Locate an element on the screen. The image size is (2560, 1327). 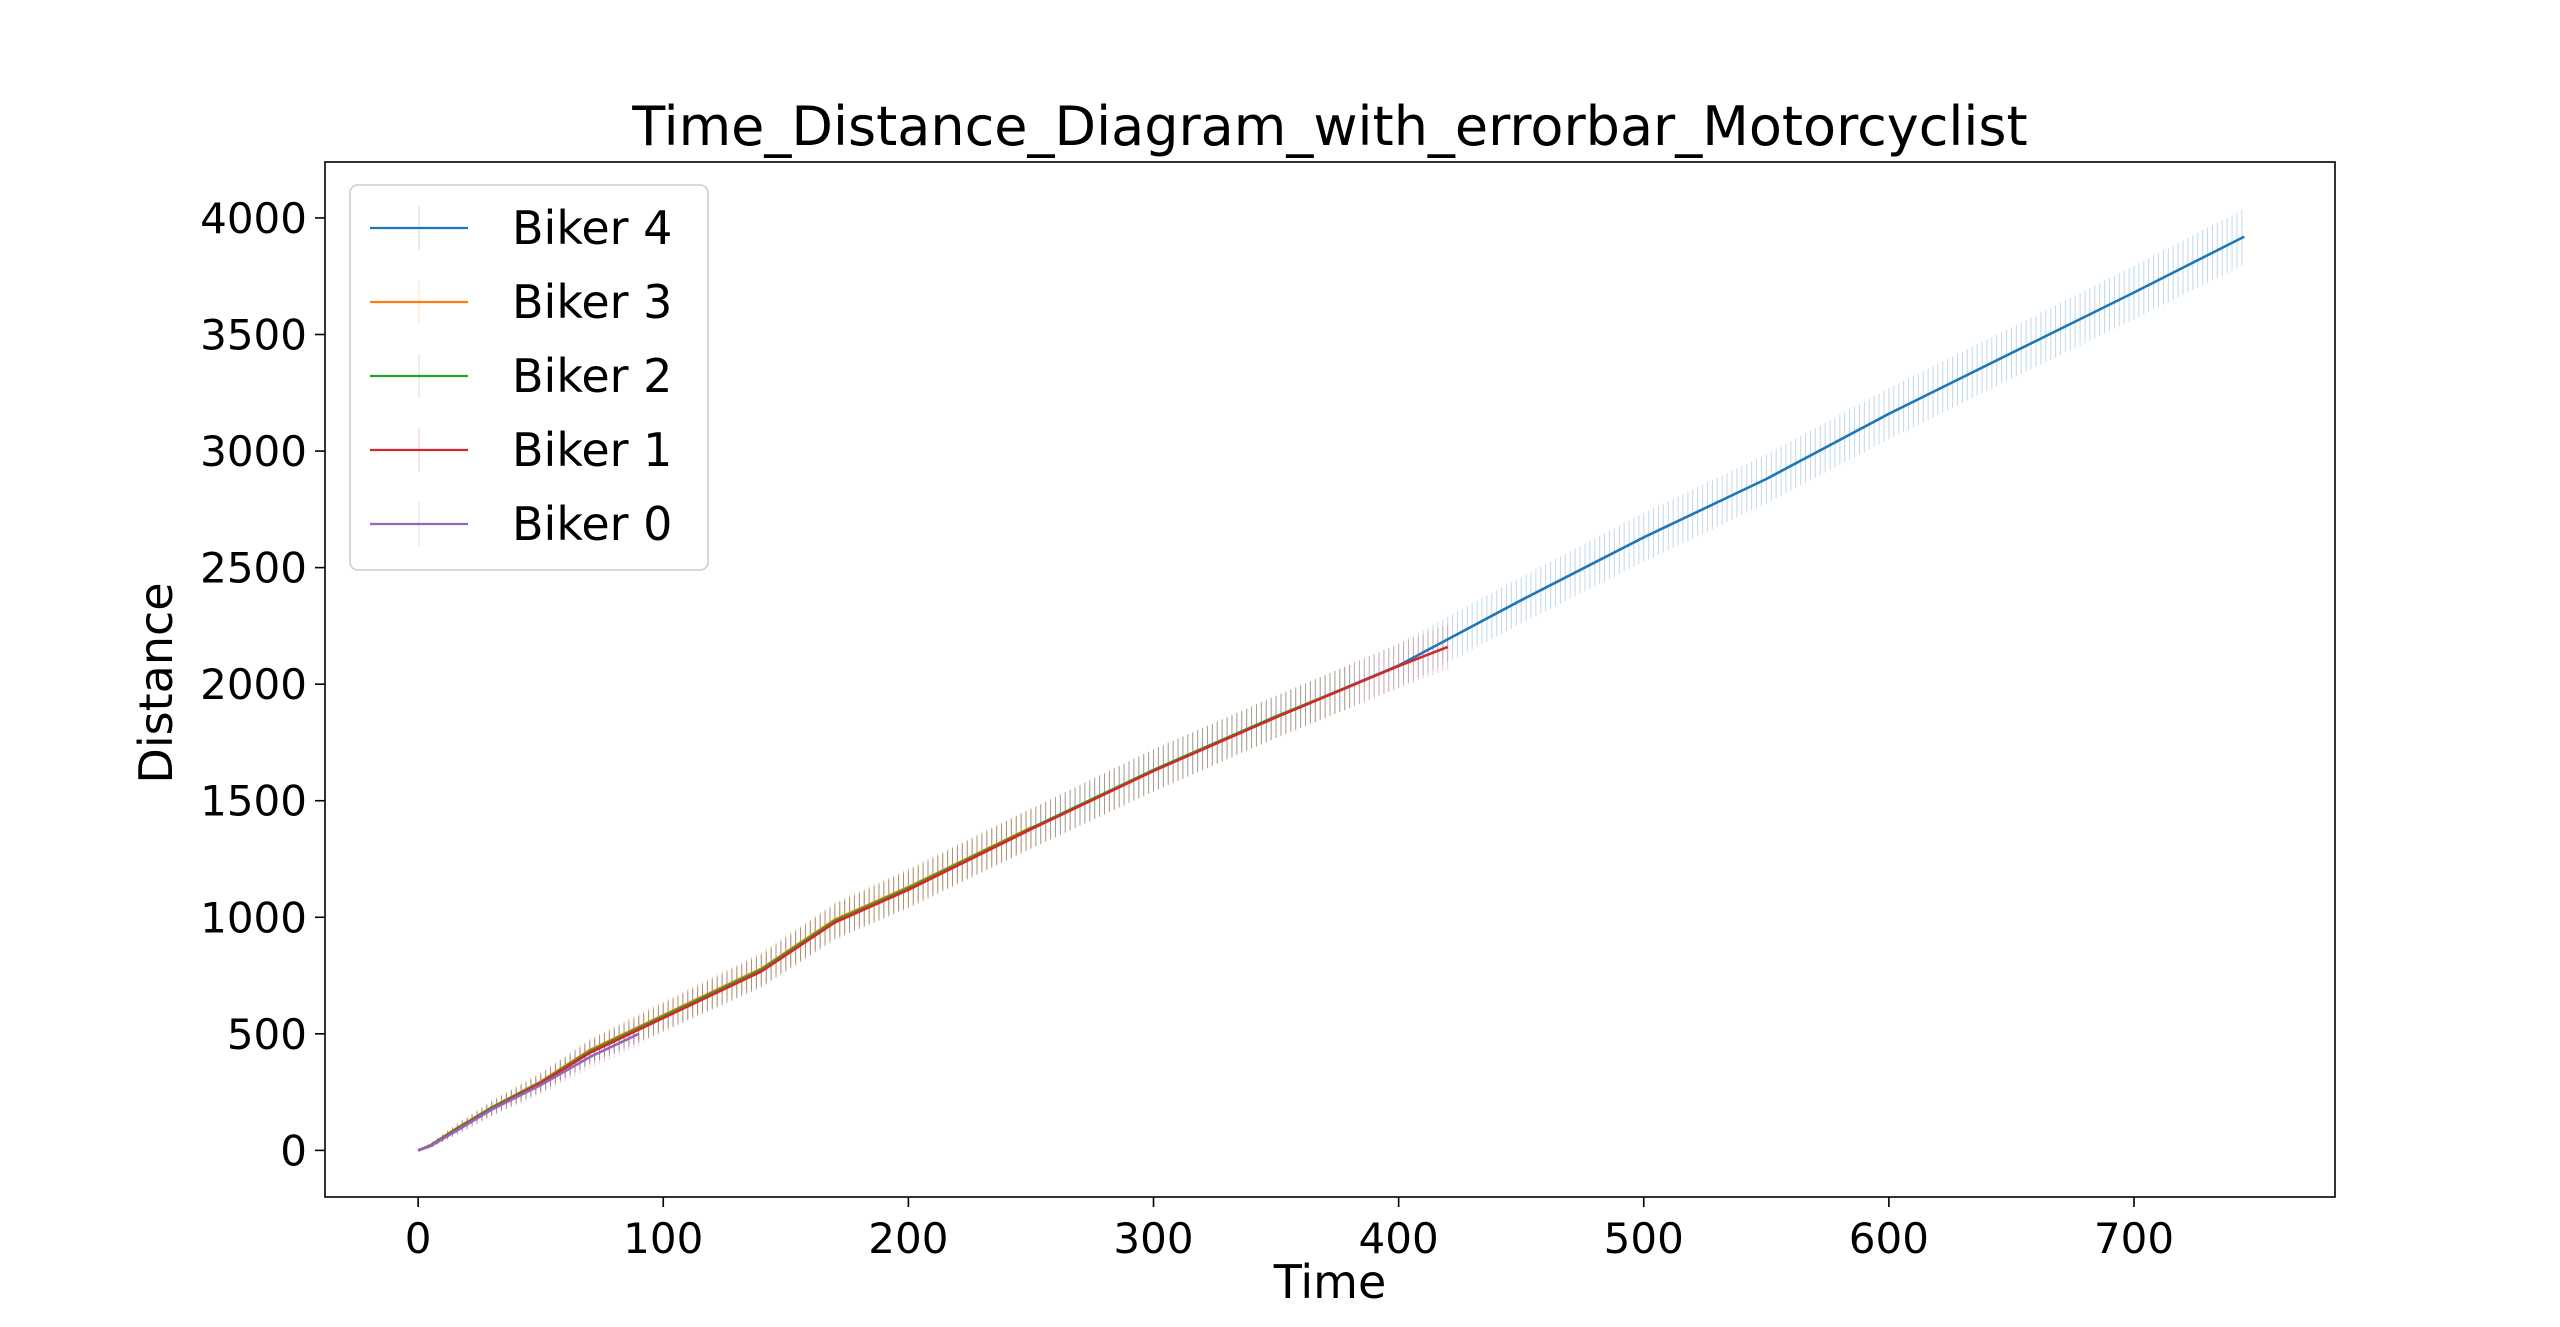
x-tick-label: 600 is located at coordinates (1889, 1238).